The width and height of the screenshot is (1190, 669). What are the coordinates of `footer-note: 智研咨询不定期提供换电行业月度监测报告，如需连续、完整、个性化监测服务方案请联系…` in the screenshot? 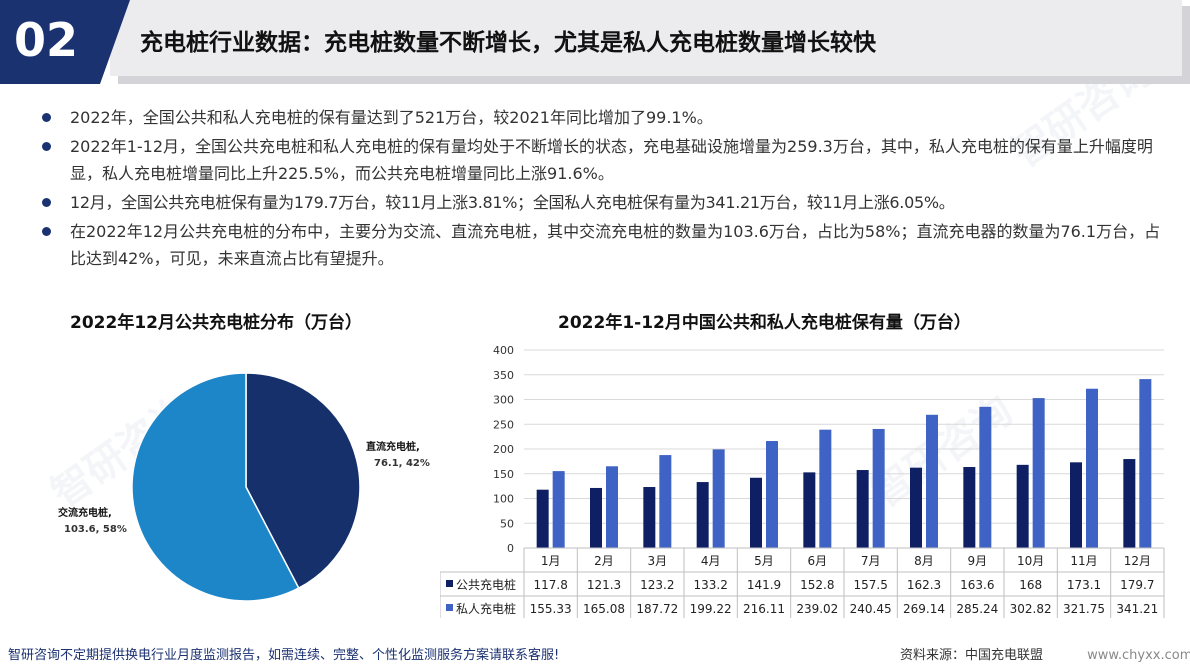 It's located at (284, 655).